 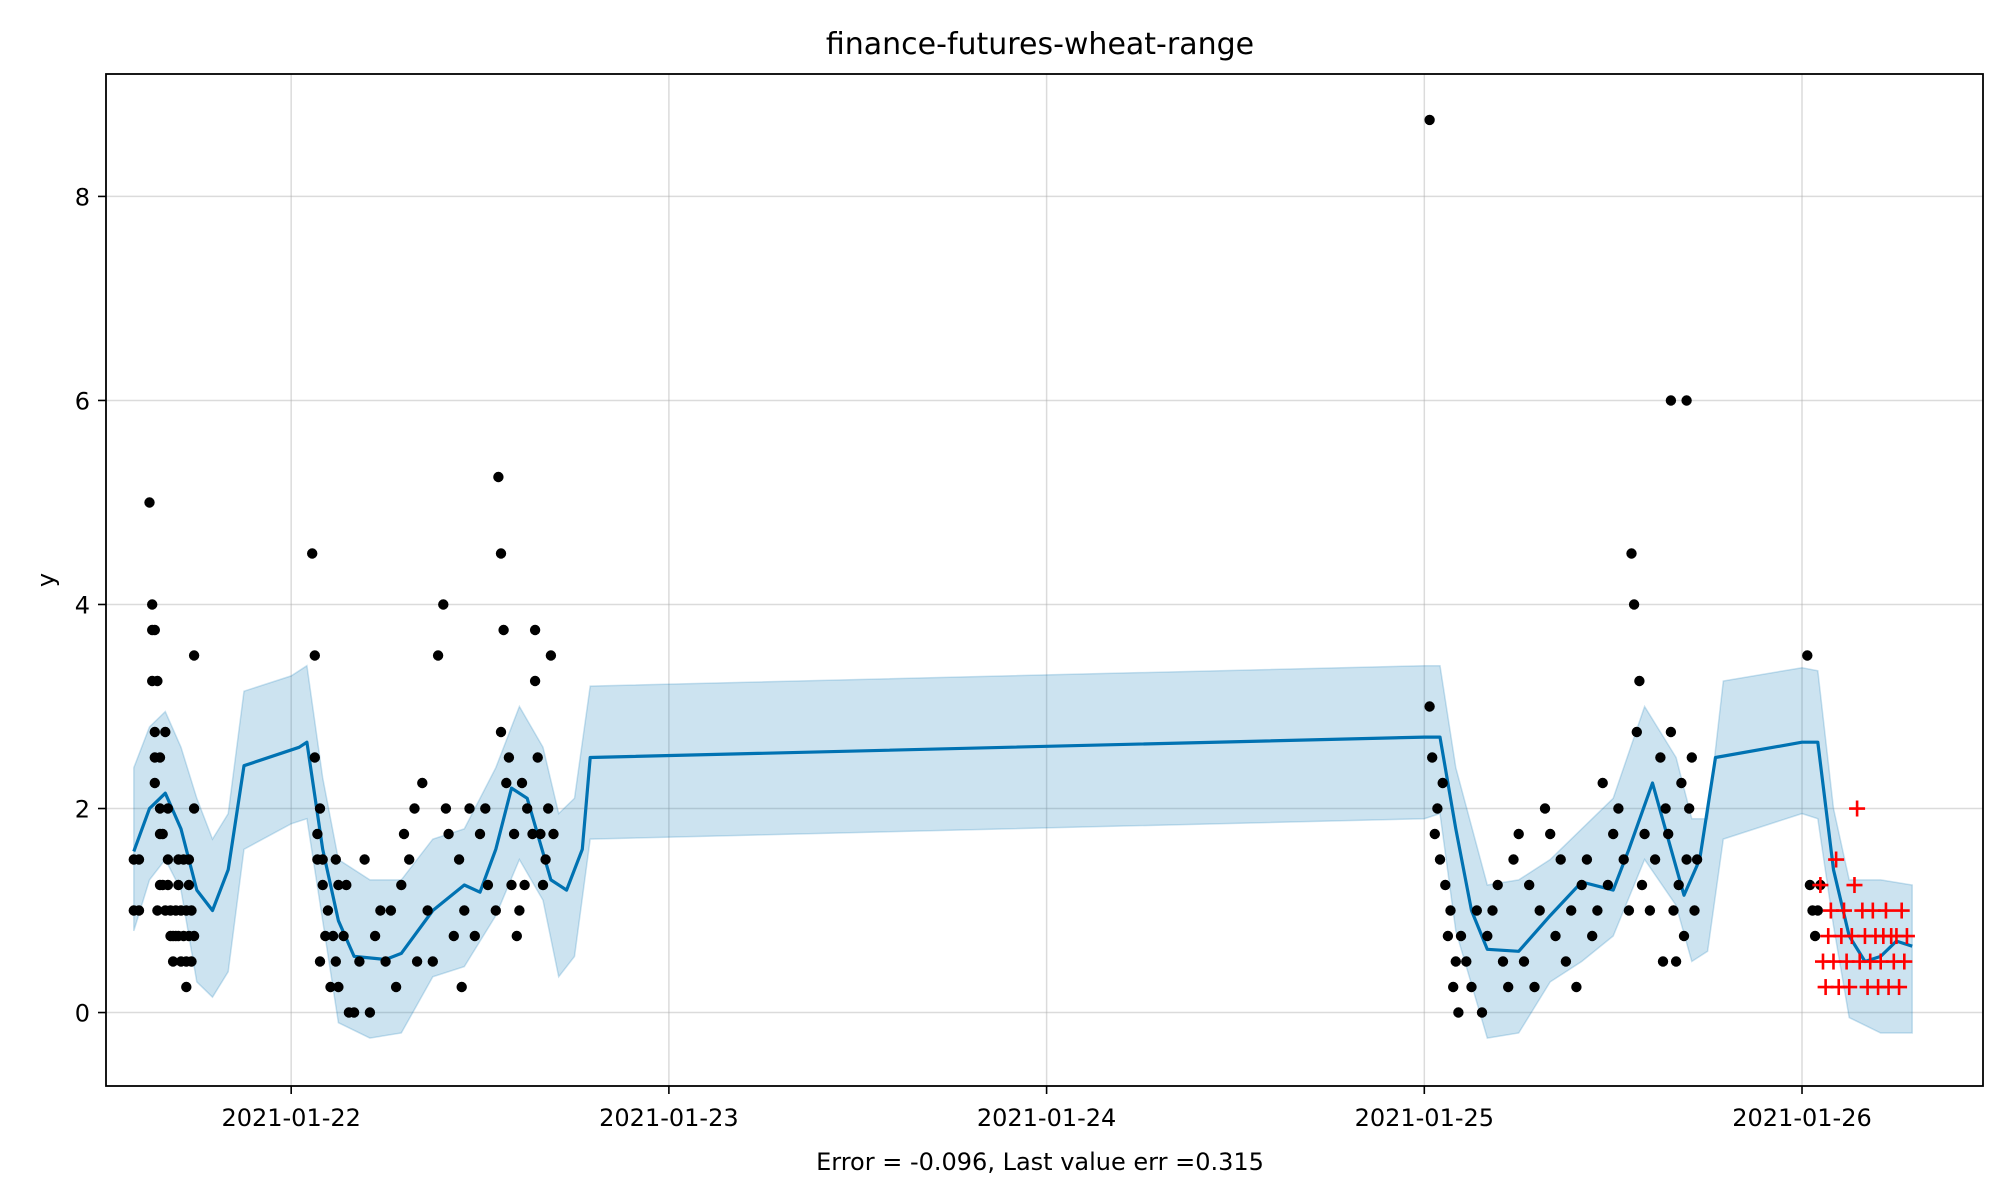 What do you see at coordinates (82, 1014) in the screenshot?
I see `y-tick-label: 0` at bounding box center [82, 1014].